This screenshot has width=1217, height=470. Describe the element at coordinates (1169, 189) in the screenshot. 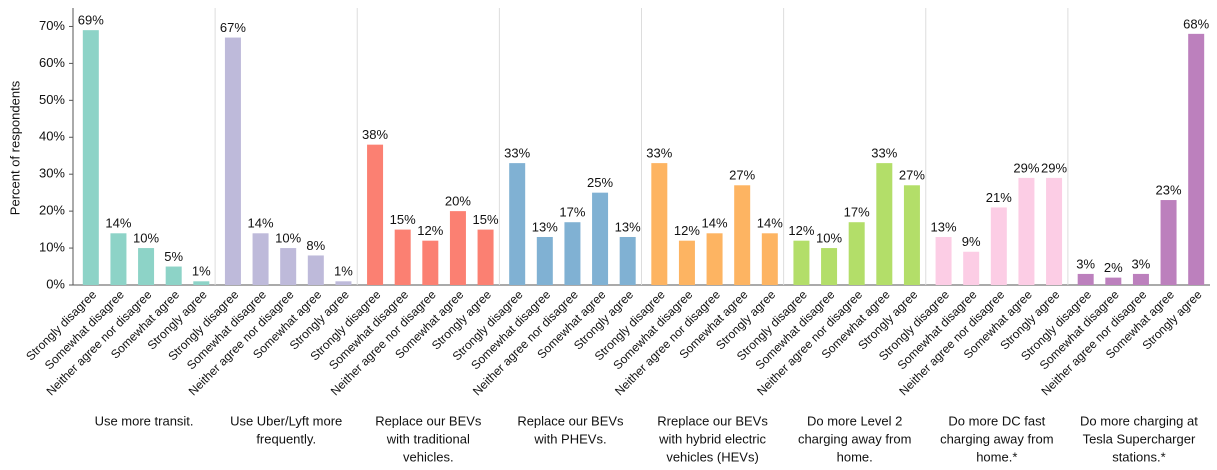

I see `value-label: 23%` at that location.